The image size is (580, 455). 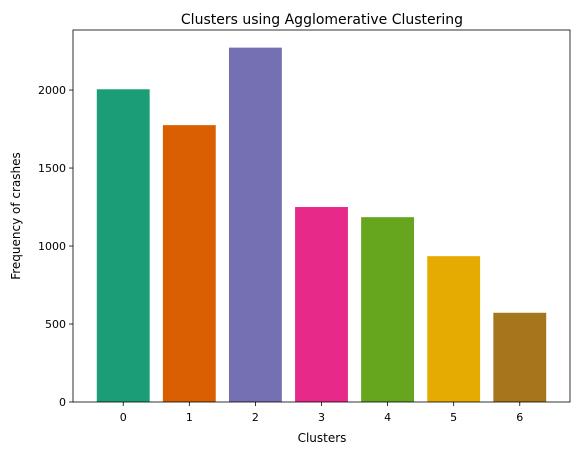 I want to click on chart-title: Clusters using Agglomerative Clustering, so click(x=322, y=20).